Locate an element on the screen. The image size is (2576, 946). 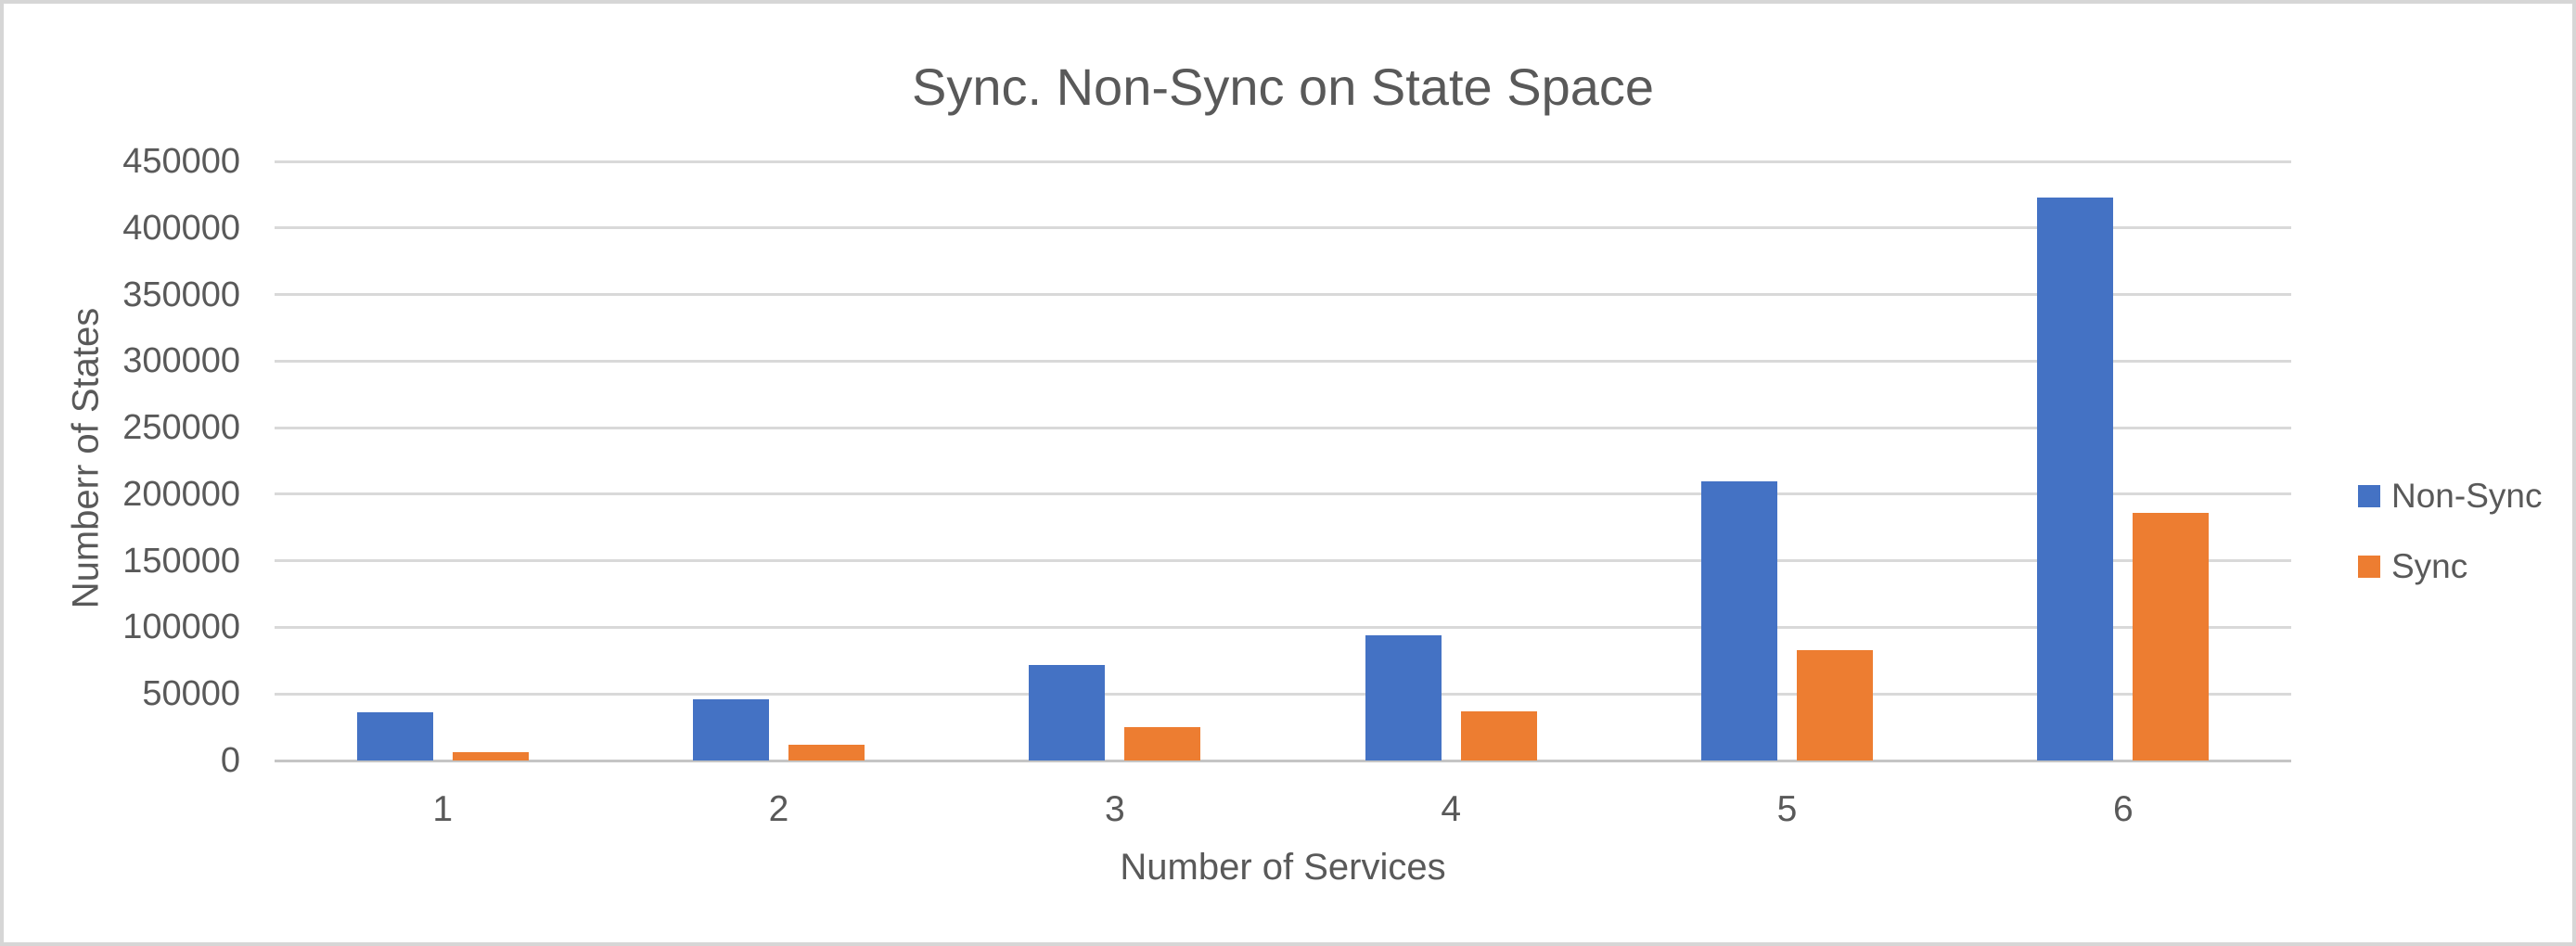
chart-title: Sync. Non-Sync on State Space is located at coordinates (1283, 87).